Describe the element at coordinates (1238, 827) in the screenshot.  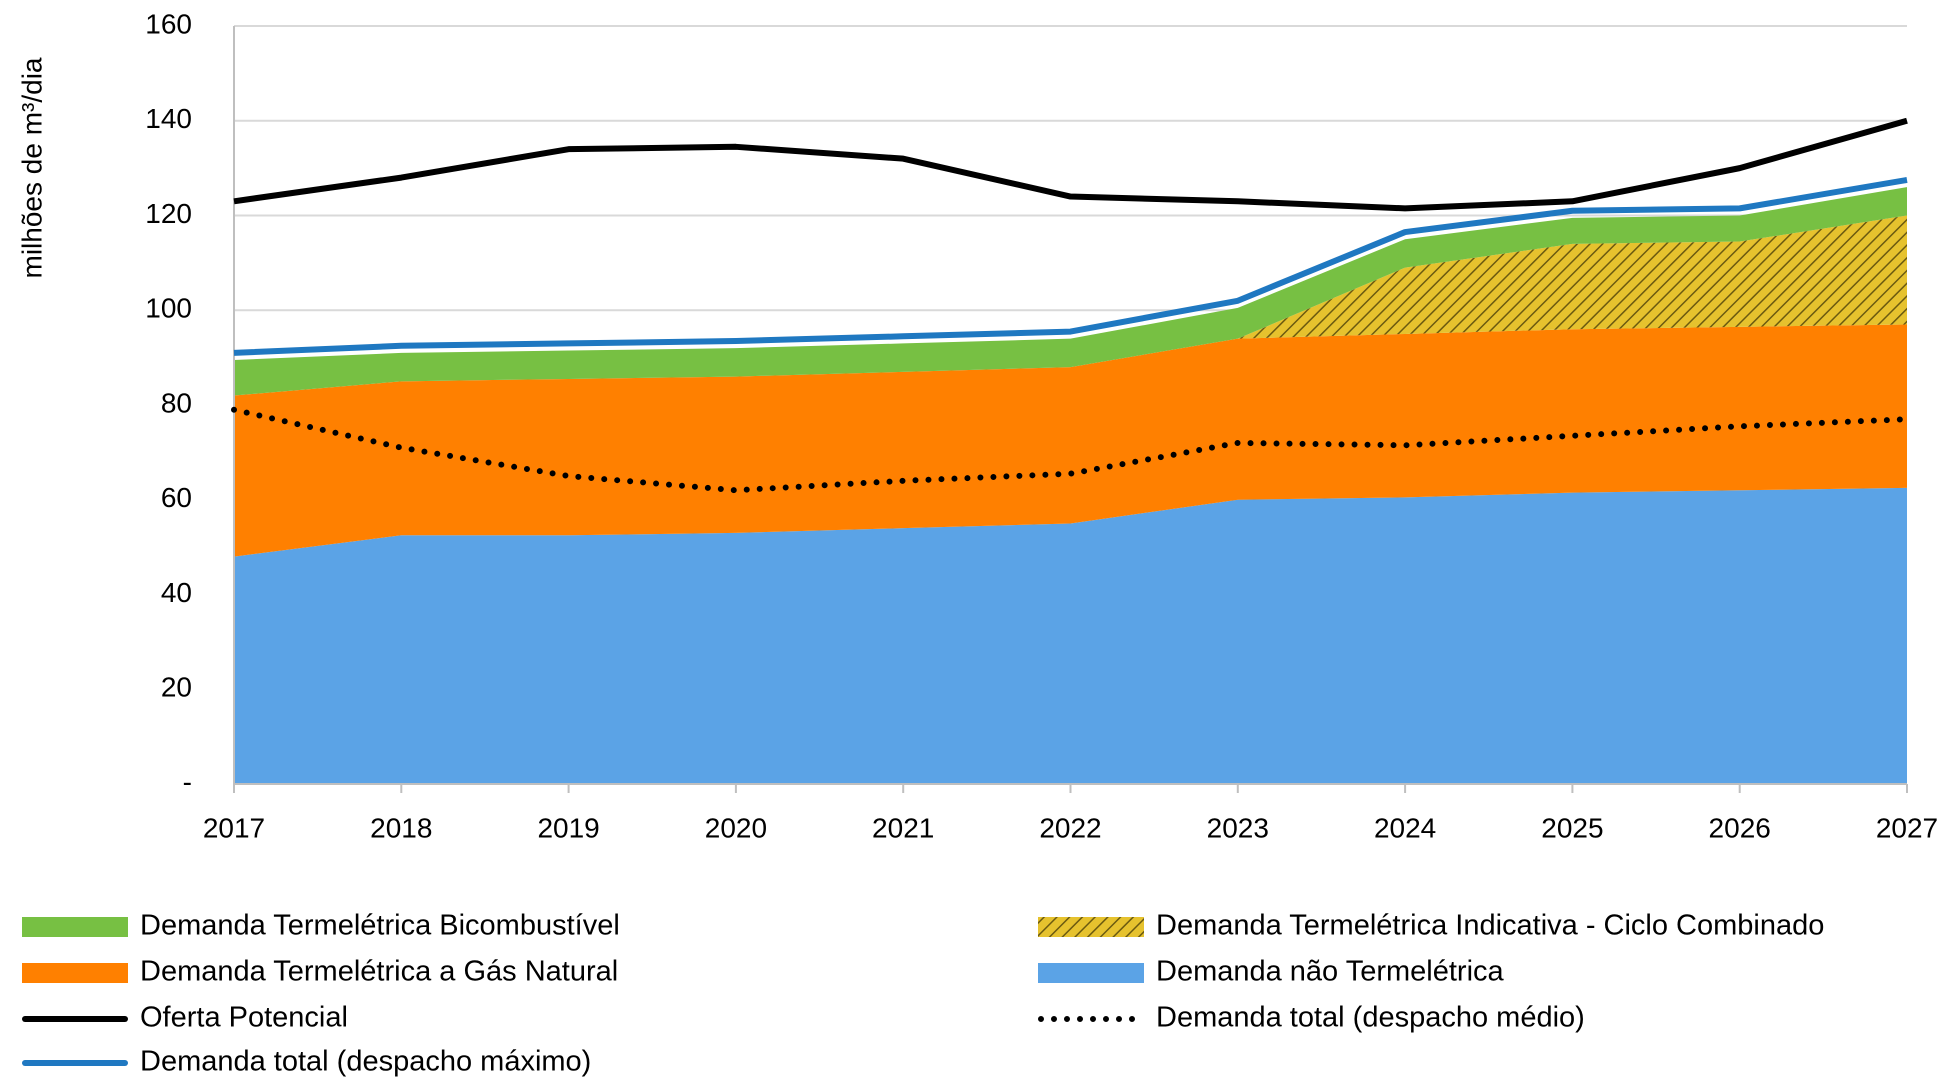
I see `x-tick-label: 2023` at that location.